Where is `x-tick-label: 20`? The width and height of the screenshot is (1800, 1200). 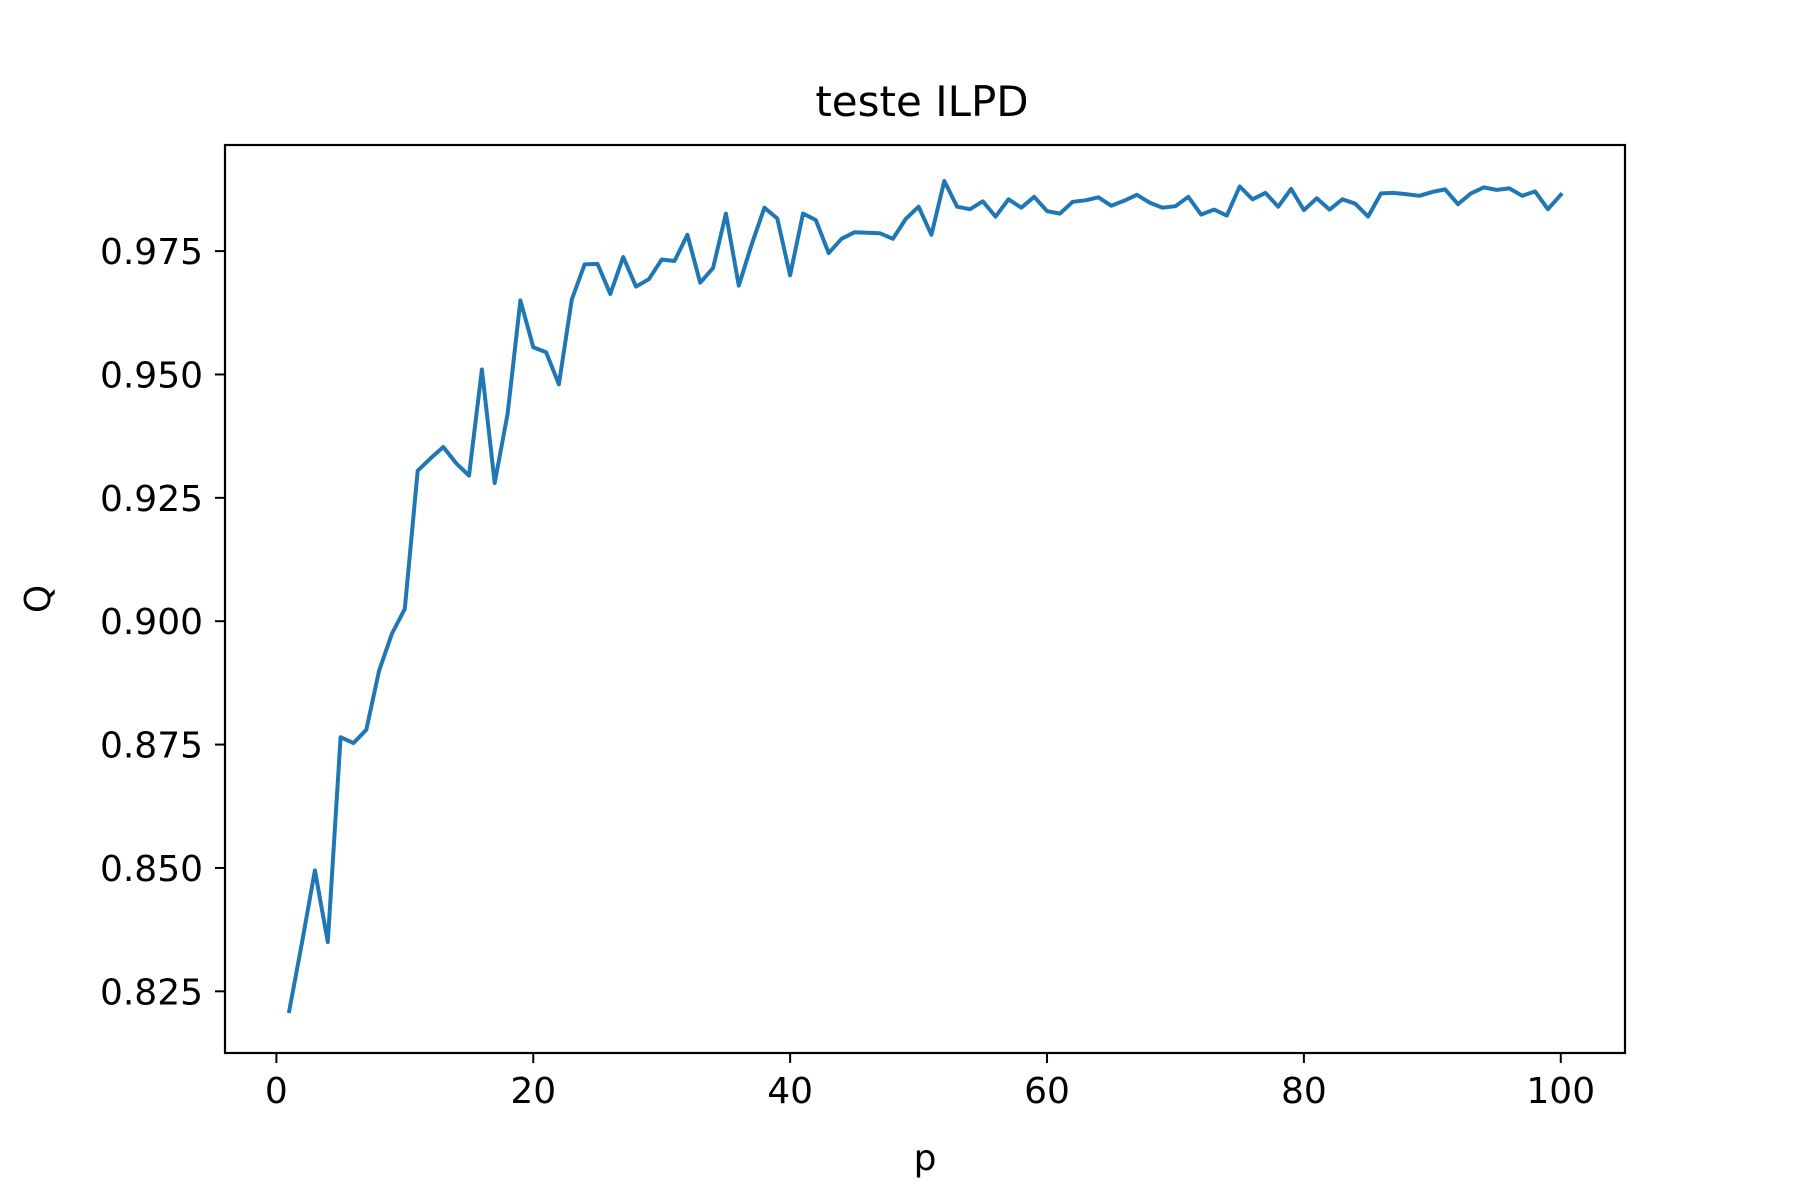
x-tick-label: 20 is located at coordinates (533, 1091).